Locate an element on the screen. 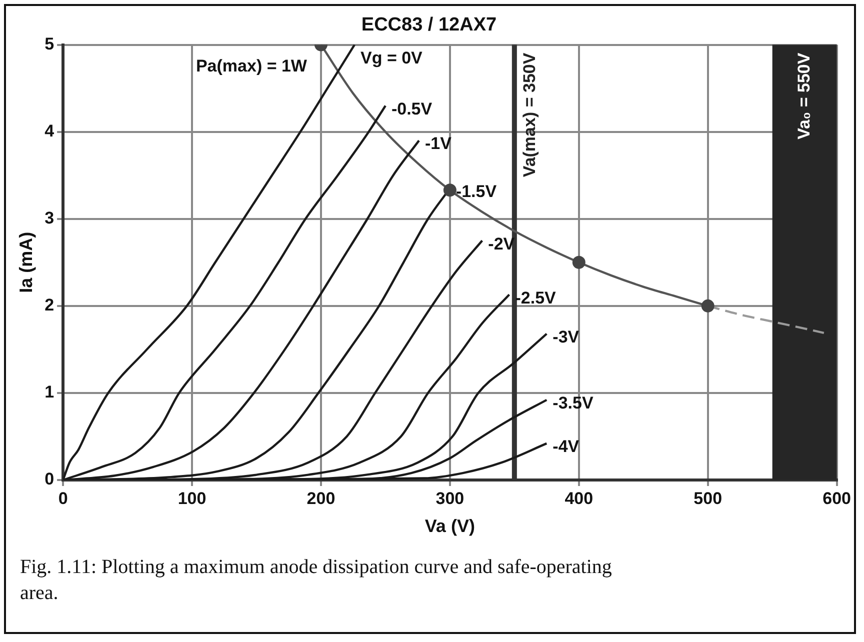 Image resolution: width=864 pixels, height=642 pixels. ref-line-label: Va(max) = 350V is located at coordinates (530, 115).